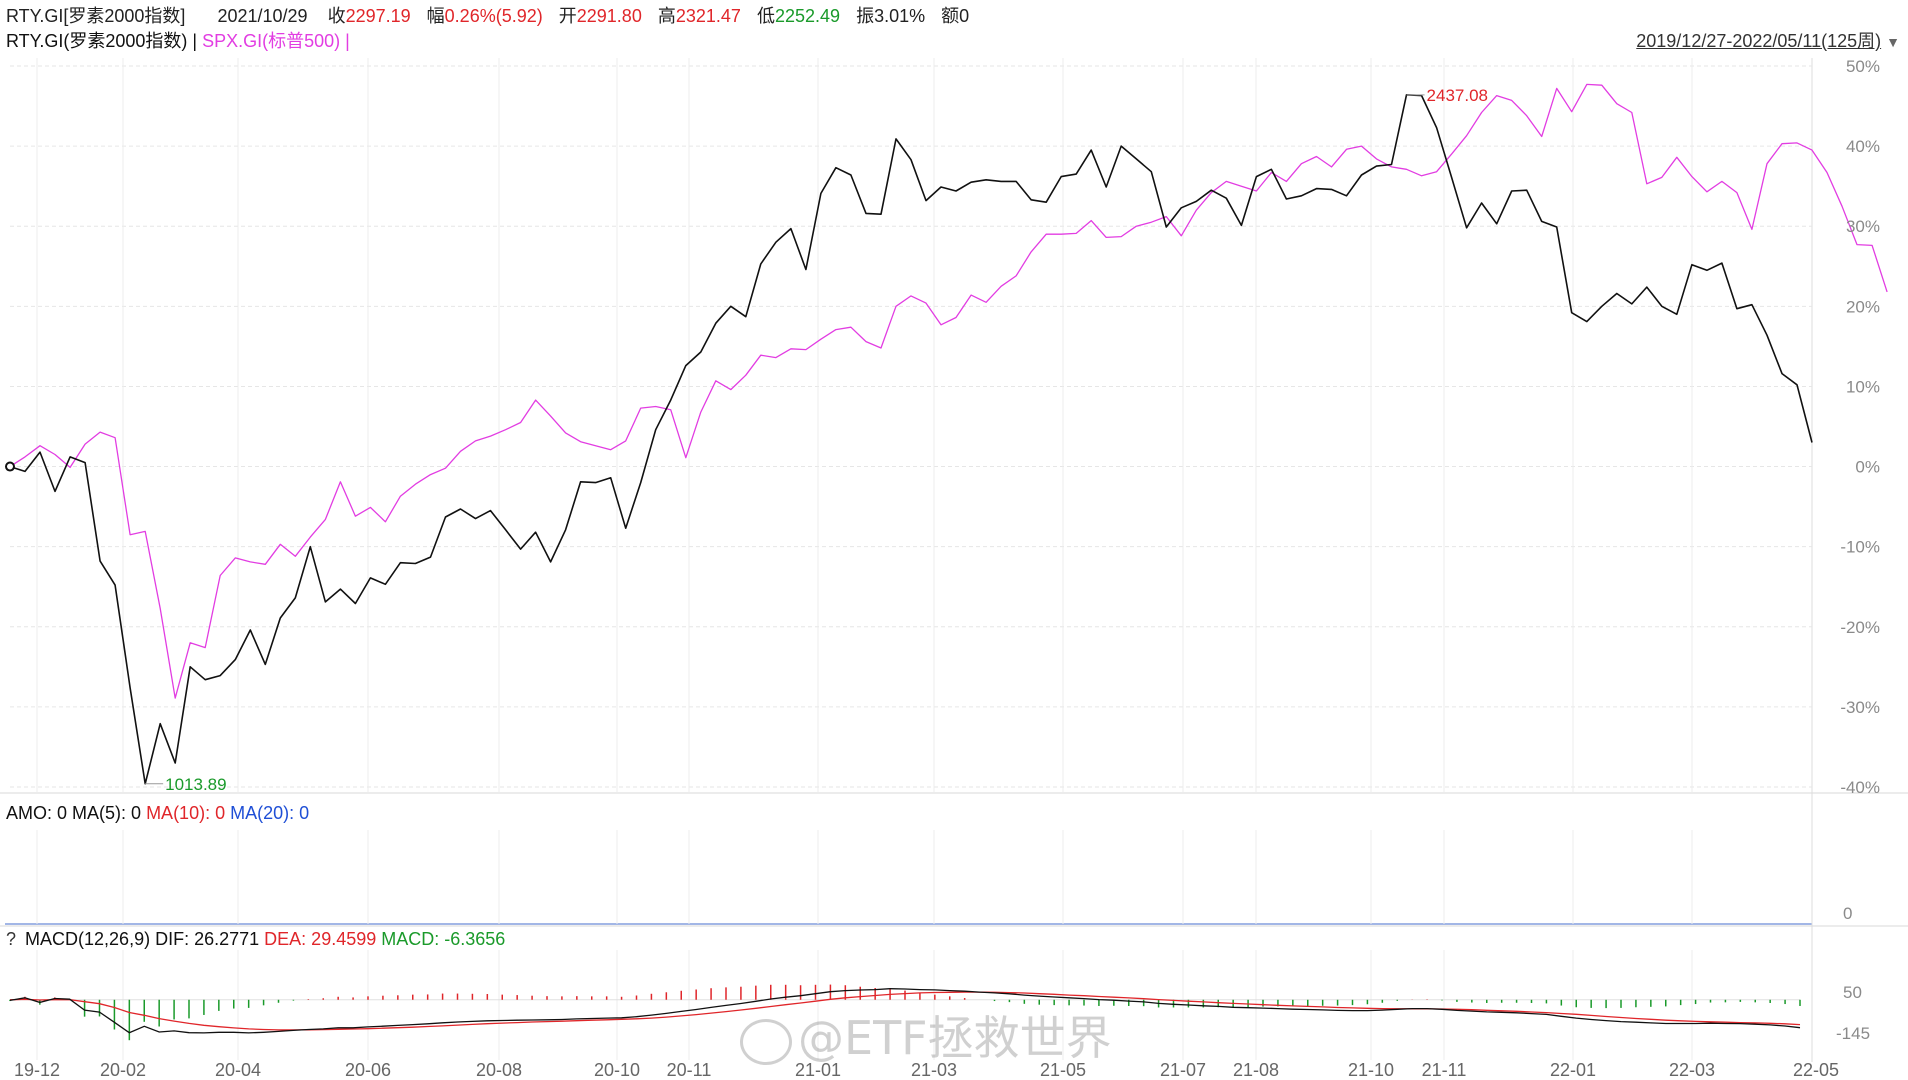 The width and height of the screenshot is (1908, 1080). Describe the element at coordinates (1853, 1033) in the screenshot. I see `macd-tick-bottom: -145` at that location.